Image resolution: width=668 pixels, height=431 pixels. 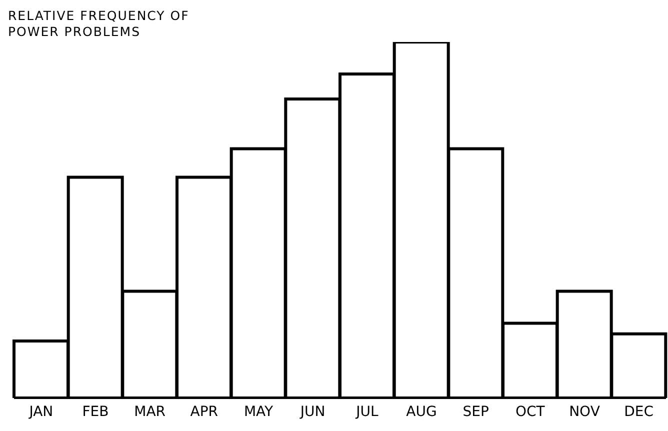 I want to click on x-tick-label: FEB, so click(x=95, y=412).